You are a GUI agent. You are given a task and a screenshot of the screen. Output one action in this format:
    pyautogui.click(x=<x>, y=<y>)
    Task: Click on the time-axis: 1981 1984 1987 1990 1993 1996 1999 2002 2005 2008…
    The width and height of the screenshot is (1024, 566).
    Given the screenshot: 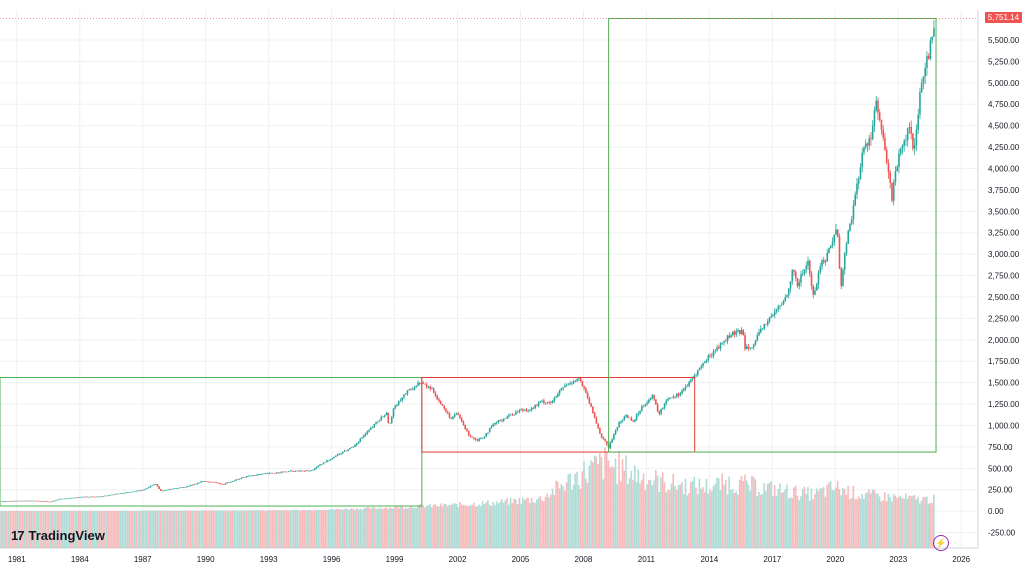 What is the action you would take?
    pyautogui.click(x=489, y=559)
    